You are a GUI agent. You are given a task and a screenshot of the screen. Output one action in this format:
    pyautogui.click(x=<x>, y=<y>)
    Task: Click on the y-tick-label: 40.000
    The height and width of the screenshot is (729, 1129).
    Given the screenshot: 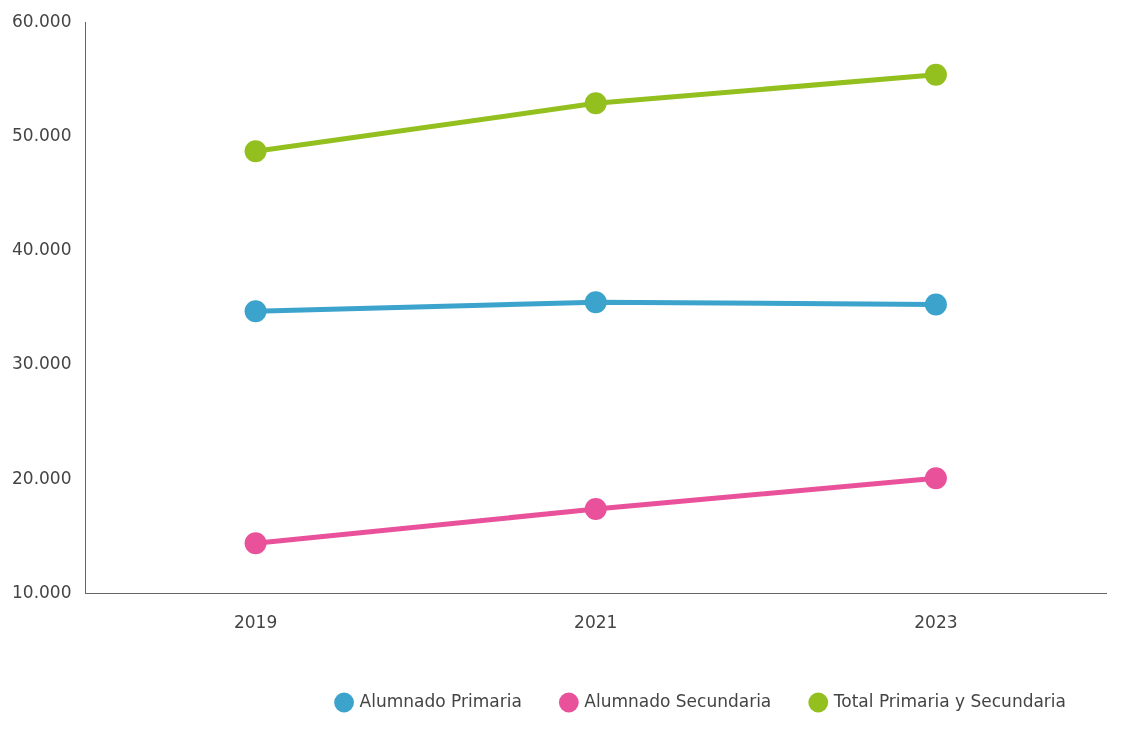 What is the action you would take?
    pyautogui.click(x=42, y=249)
    